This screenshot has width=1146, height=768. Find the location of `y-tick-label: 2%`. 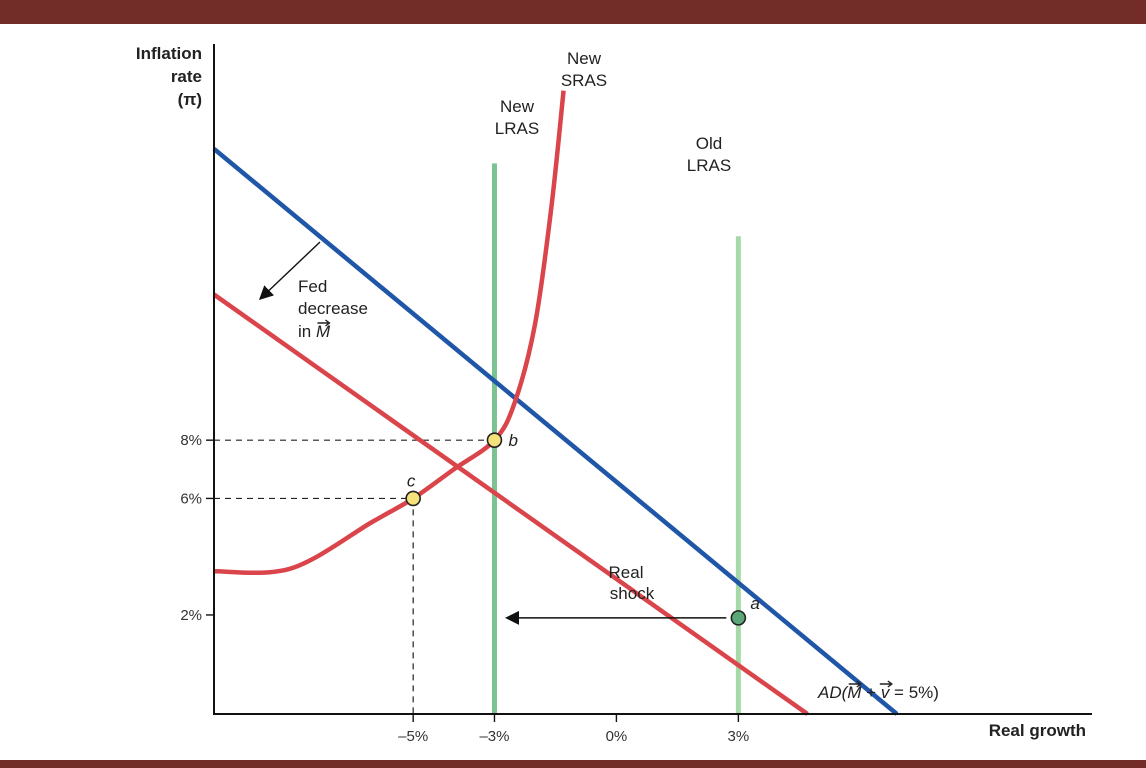

y-tick-label: 2% is located at coordinates (191, 615).